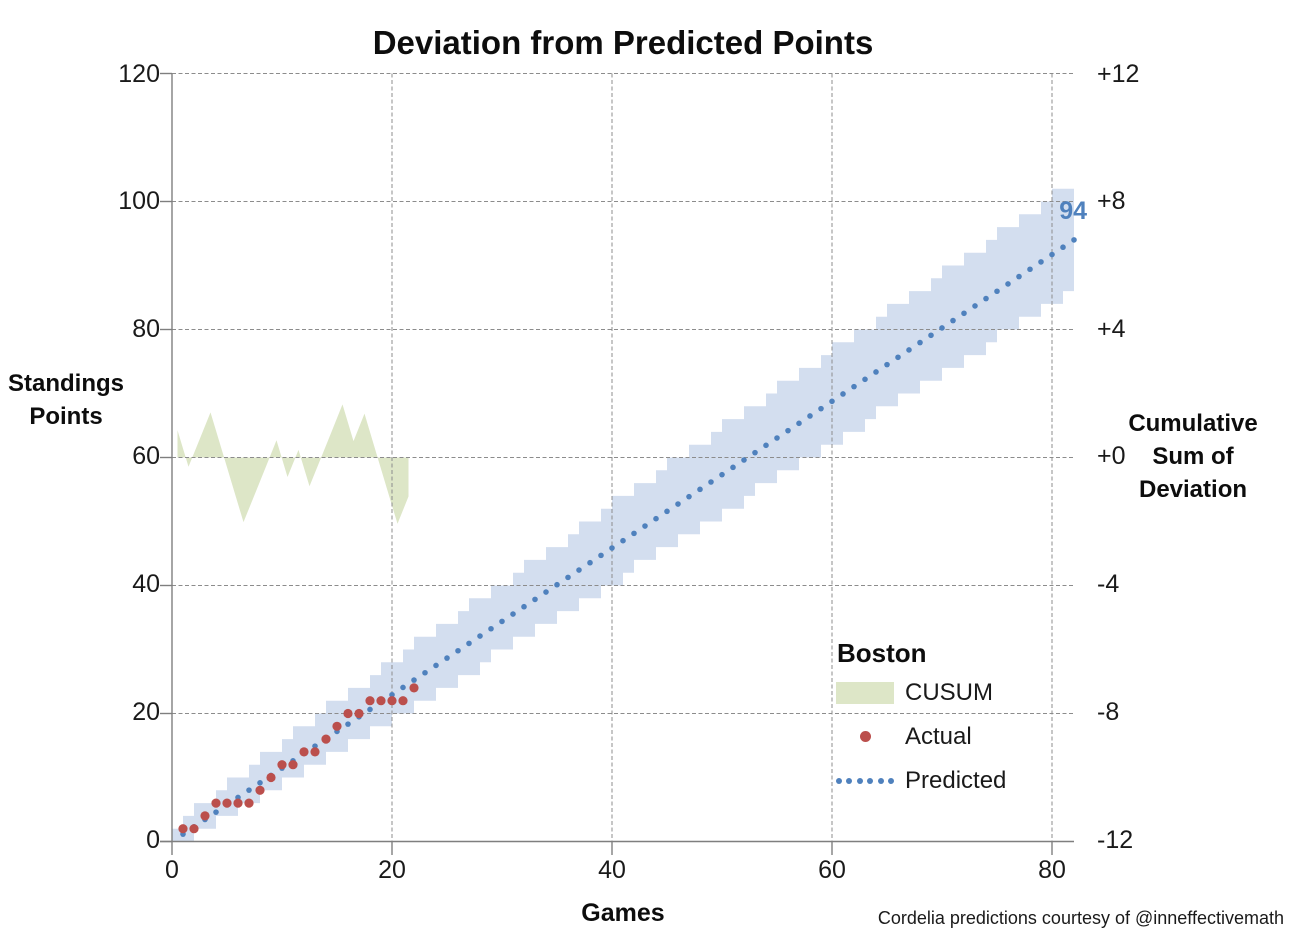 This screenshot has width=1294, height=940. What do you see at coordinates (153, 839) in the screenshot?
I see `y-left-tick-label: 0` at bounding box center [153, 839].